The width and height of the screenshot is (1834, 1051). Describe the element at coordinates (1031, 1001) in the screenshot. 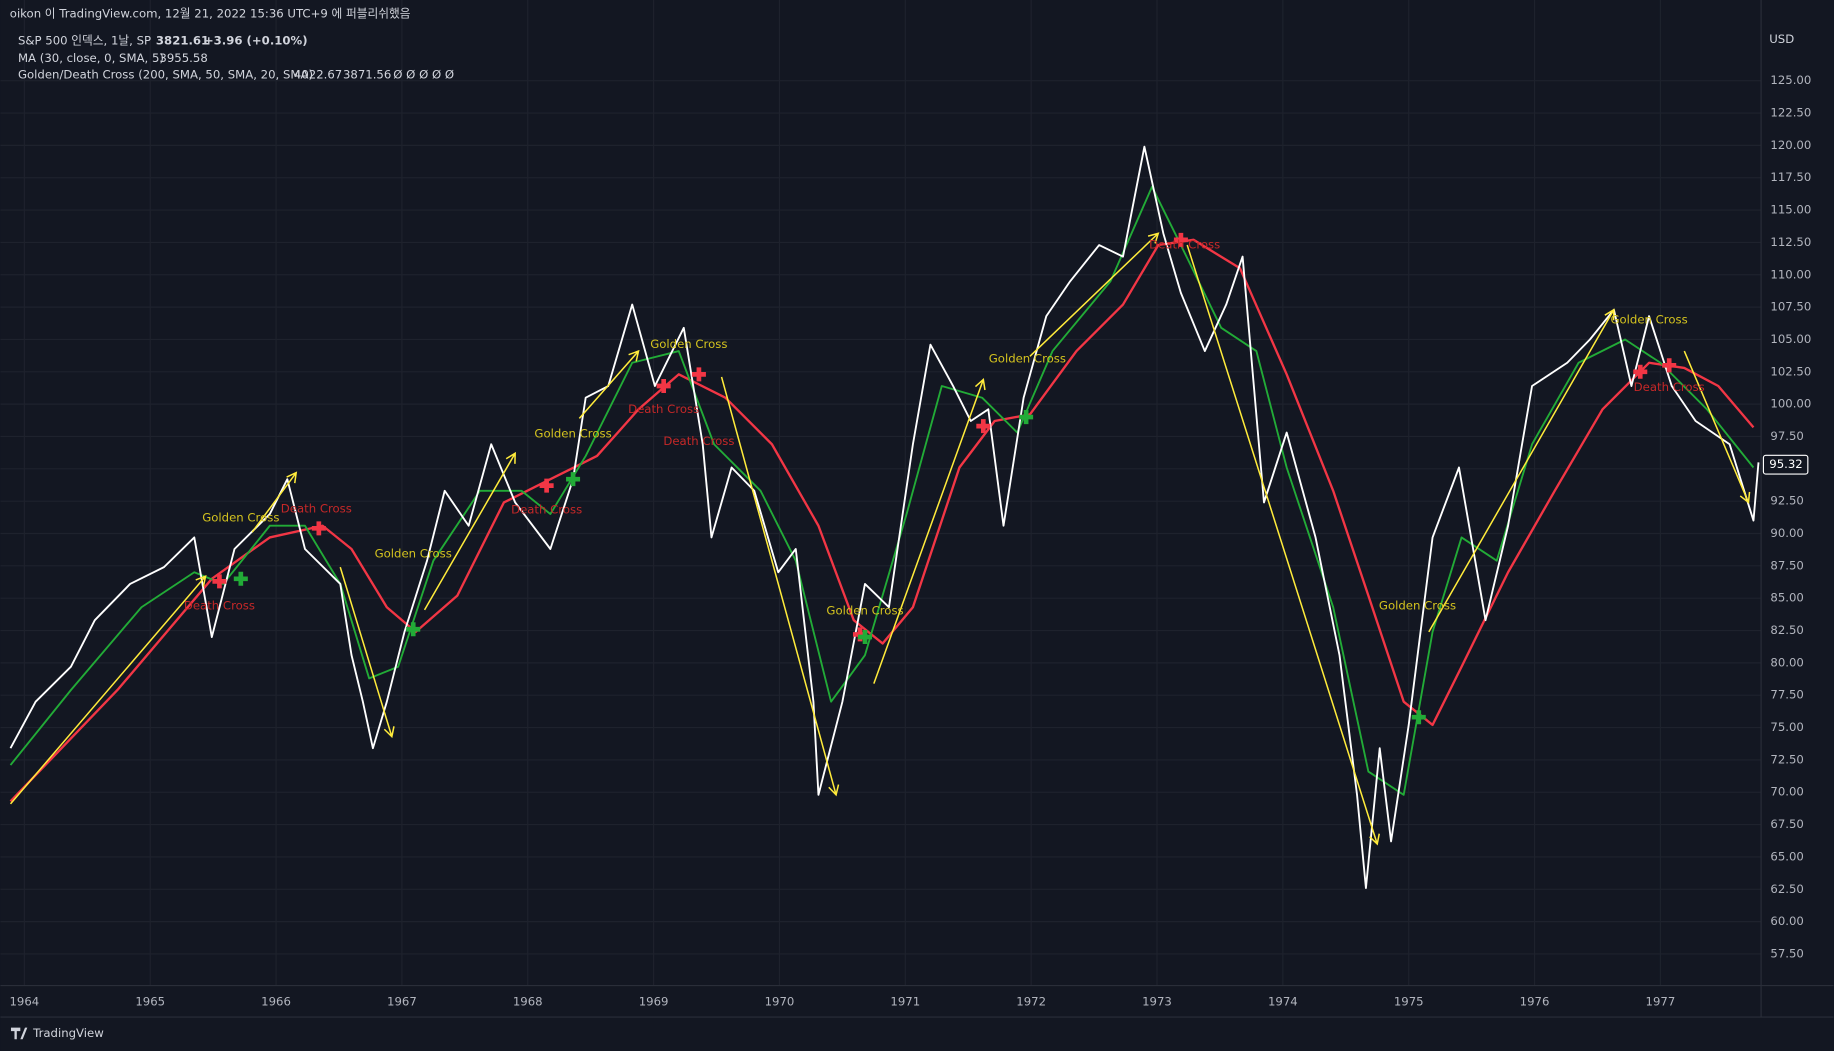

I see `x-tick-label: 1972` at that location.